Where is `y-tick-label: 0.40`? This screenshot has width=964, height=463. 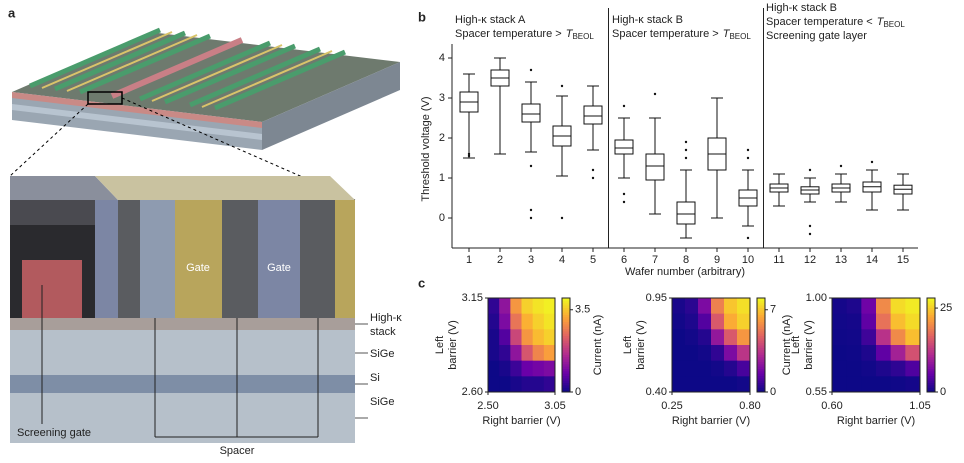 y-tick-label: 0.40 is located at coordinates (656, 392).